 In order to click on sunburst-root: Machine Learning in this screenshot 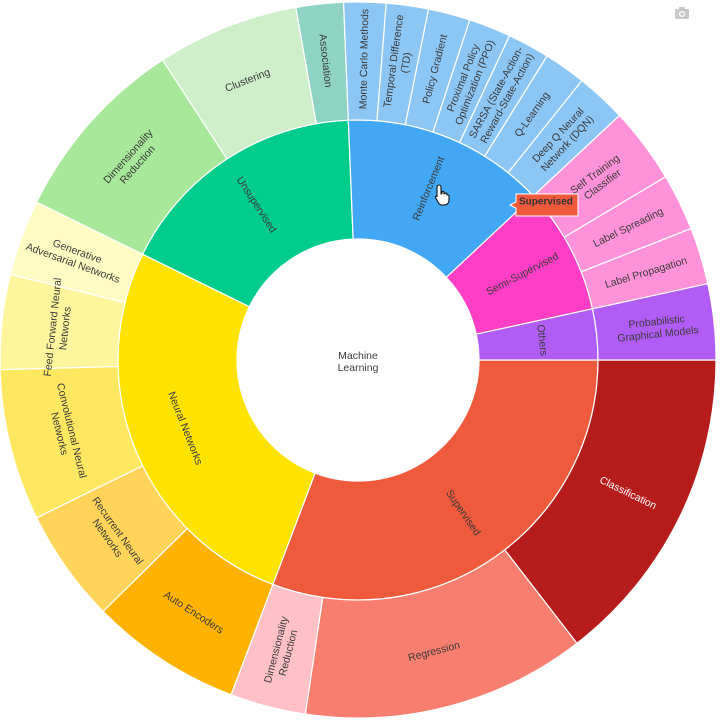, I will do `click(358, 362)`.